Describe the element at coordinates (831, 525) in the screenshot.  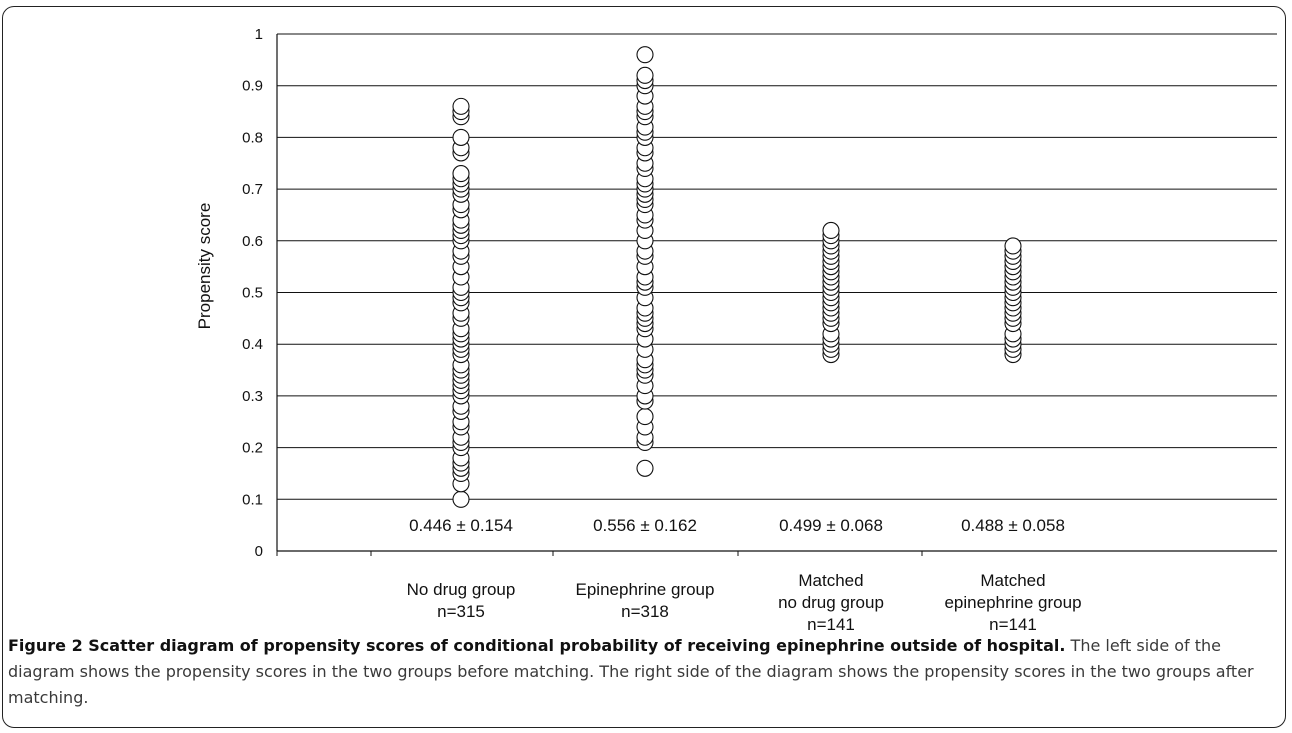
I see `group-mean-sd-label: 0.499 ± 0.068` at that location.